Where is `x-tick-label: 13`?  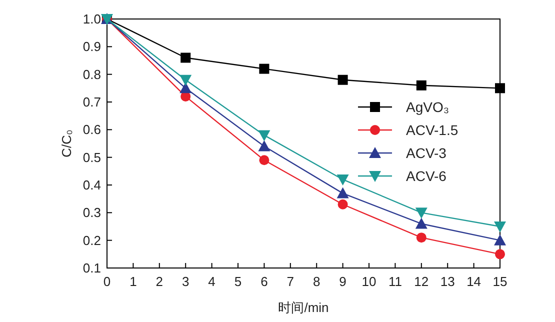 x-tick-label: 13 is located at coordinates (447, 281).